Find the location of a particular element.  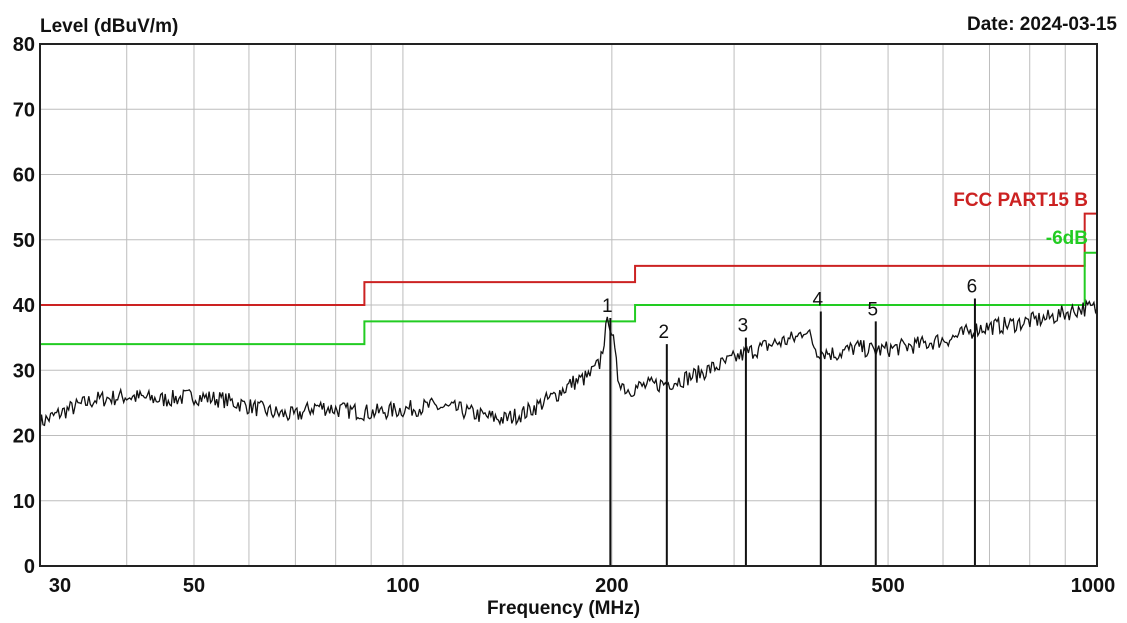

y-axis-label: Level (dBuV/m) is located at coordinates (109, 26).